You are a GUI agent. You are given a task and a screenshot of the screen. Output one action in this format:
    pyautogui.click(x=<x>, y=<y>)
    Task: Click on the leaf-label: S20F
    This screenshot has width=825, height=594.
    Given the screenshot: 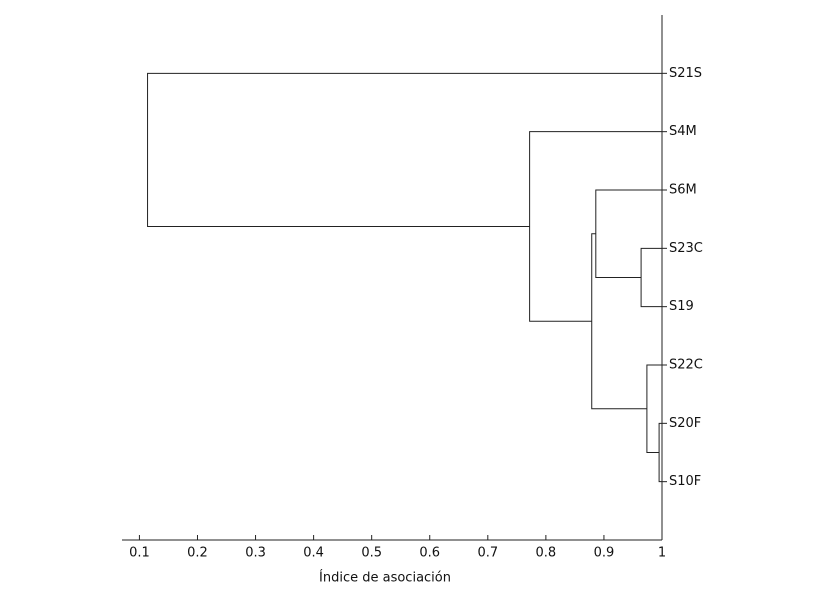 What is the action you would take?
    pyautogui.click(x=685, y=423)
    